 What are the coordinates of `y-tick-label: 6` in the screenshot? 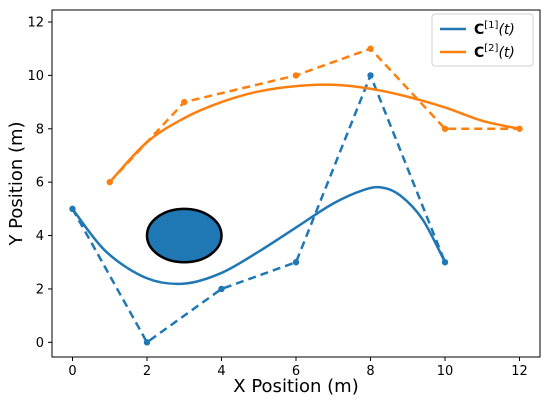 It's located at (40, 183).